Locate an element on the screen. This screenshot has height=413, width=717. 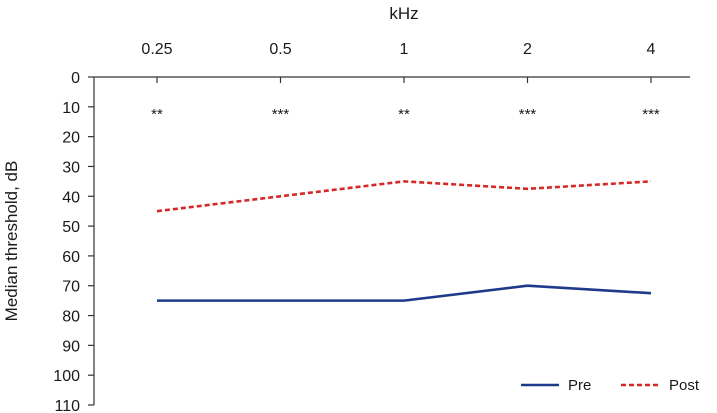
significance-annotations: ** *** ** *** *** is located at coordinates (405, 114).